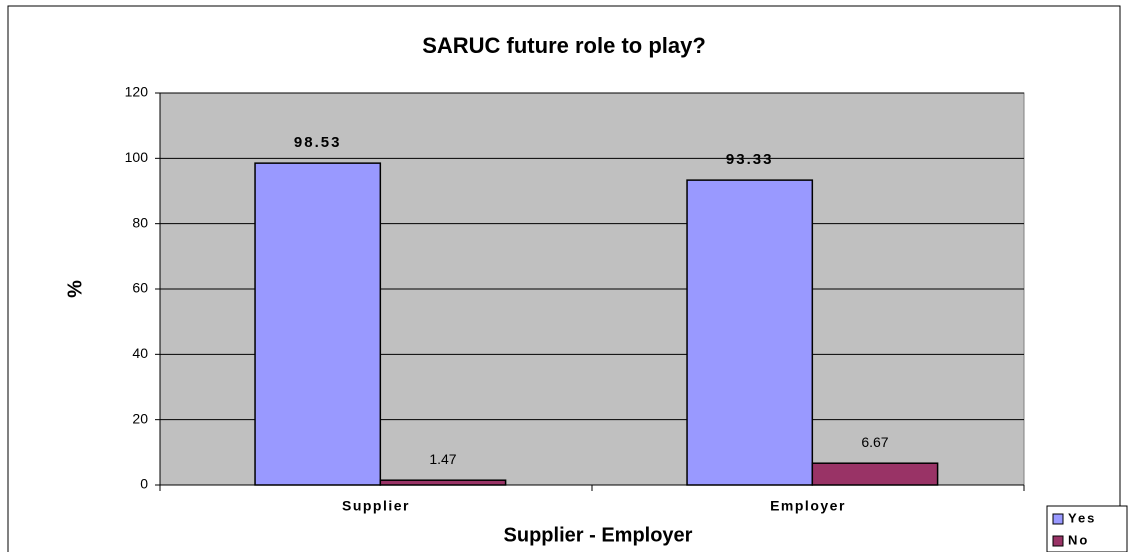  What do you see at coordinates (376, 506) in the screenshot?
I see `x-tick-label: Supplier` at bounding box center [376, 506].